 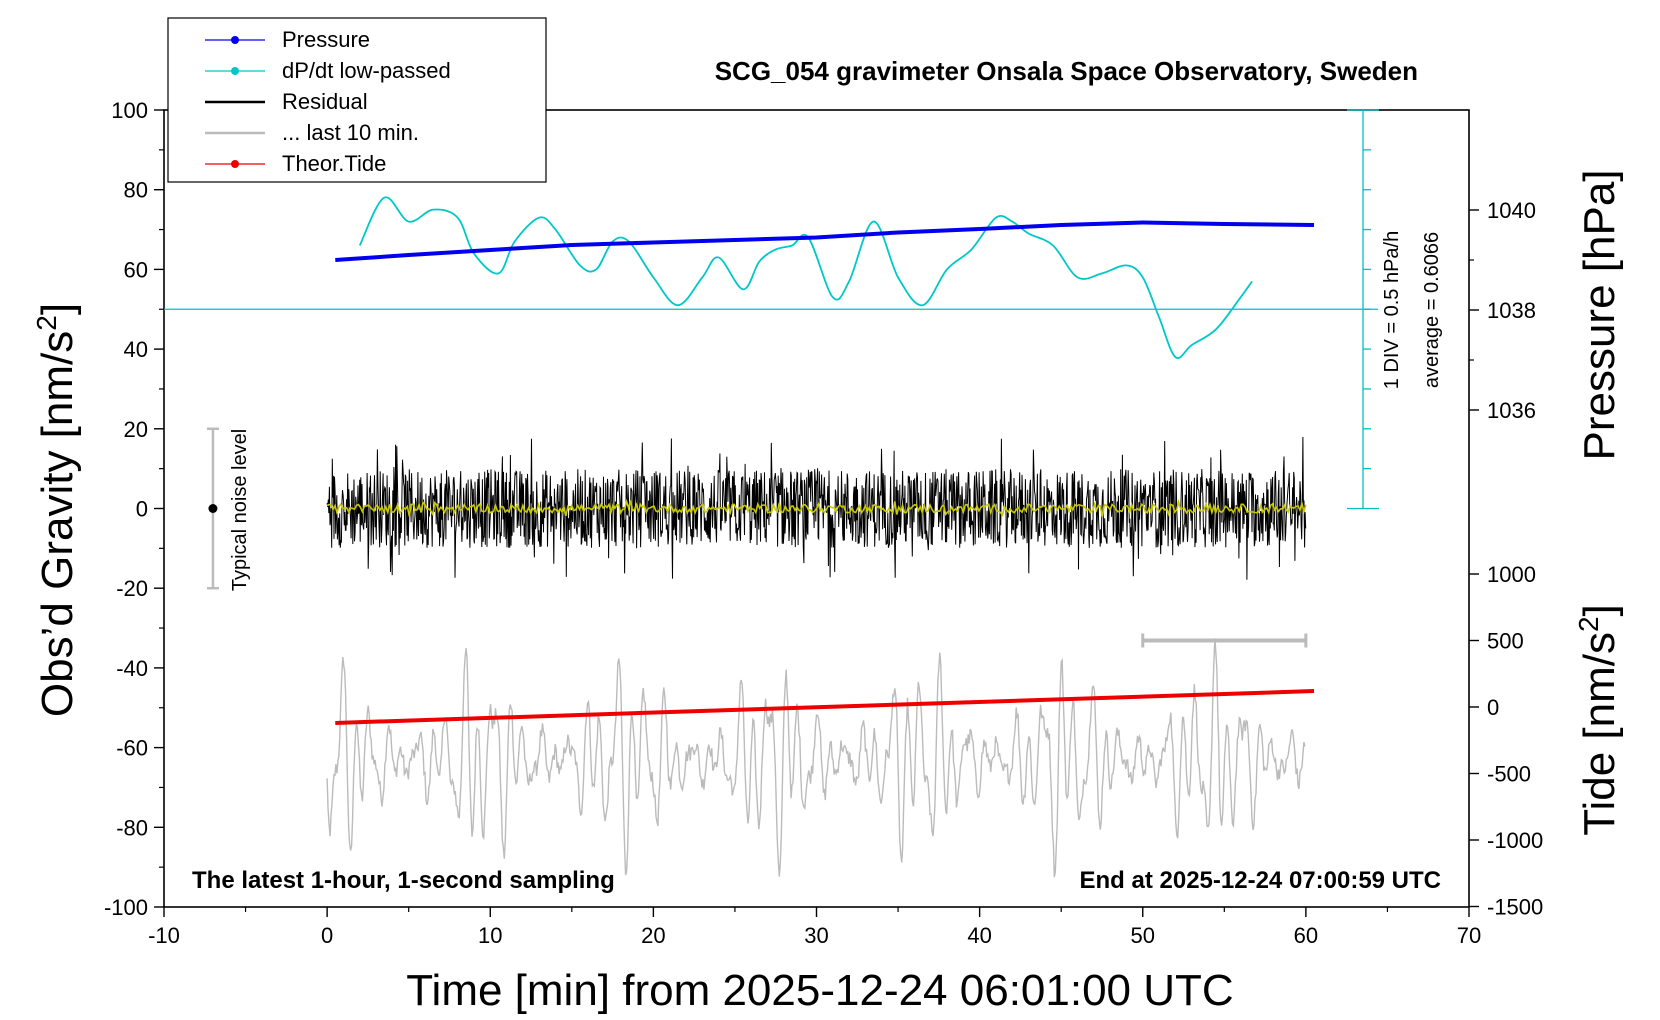 I want to click on y-tick-label: 60, so click(x=136, y=269).